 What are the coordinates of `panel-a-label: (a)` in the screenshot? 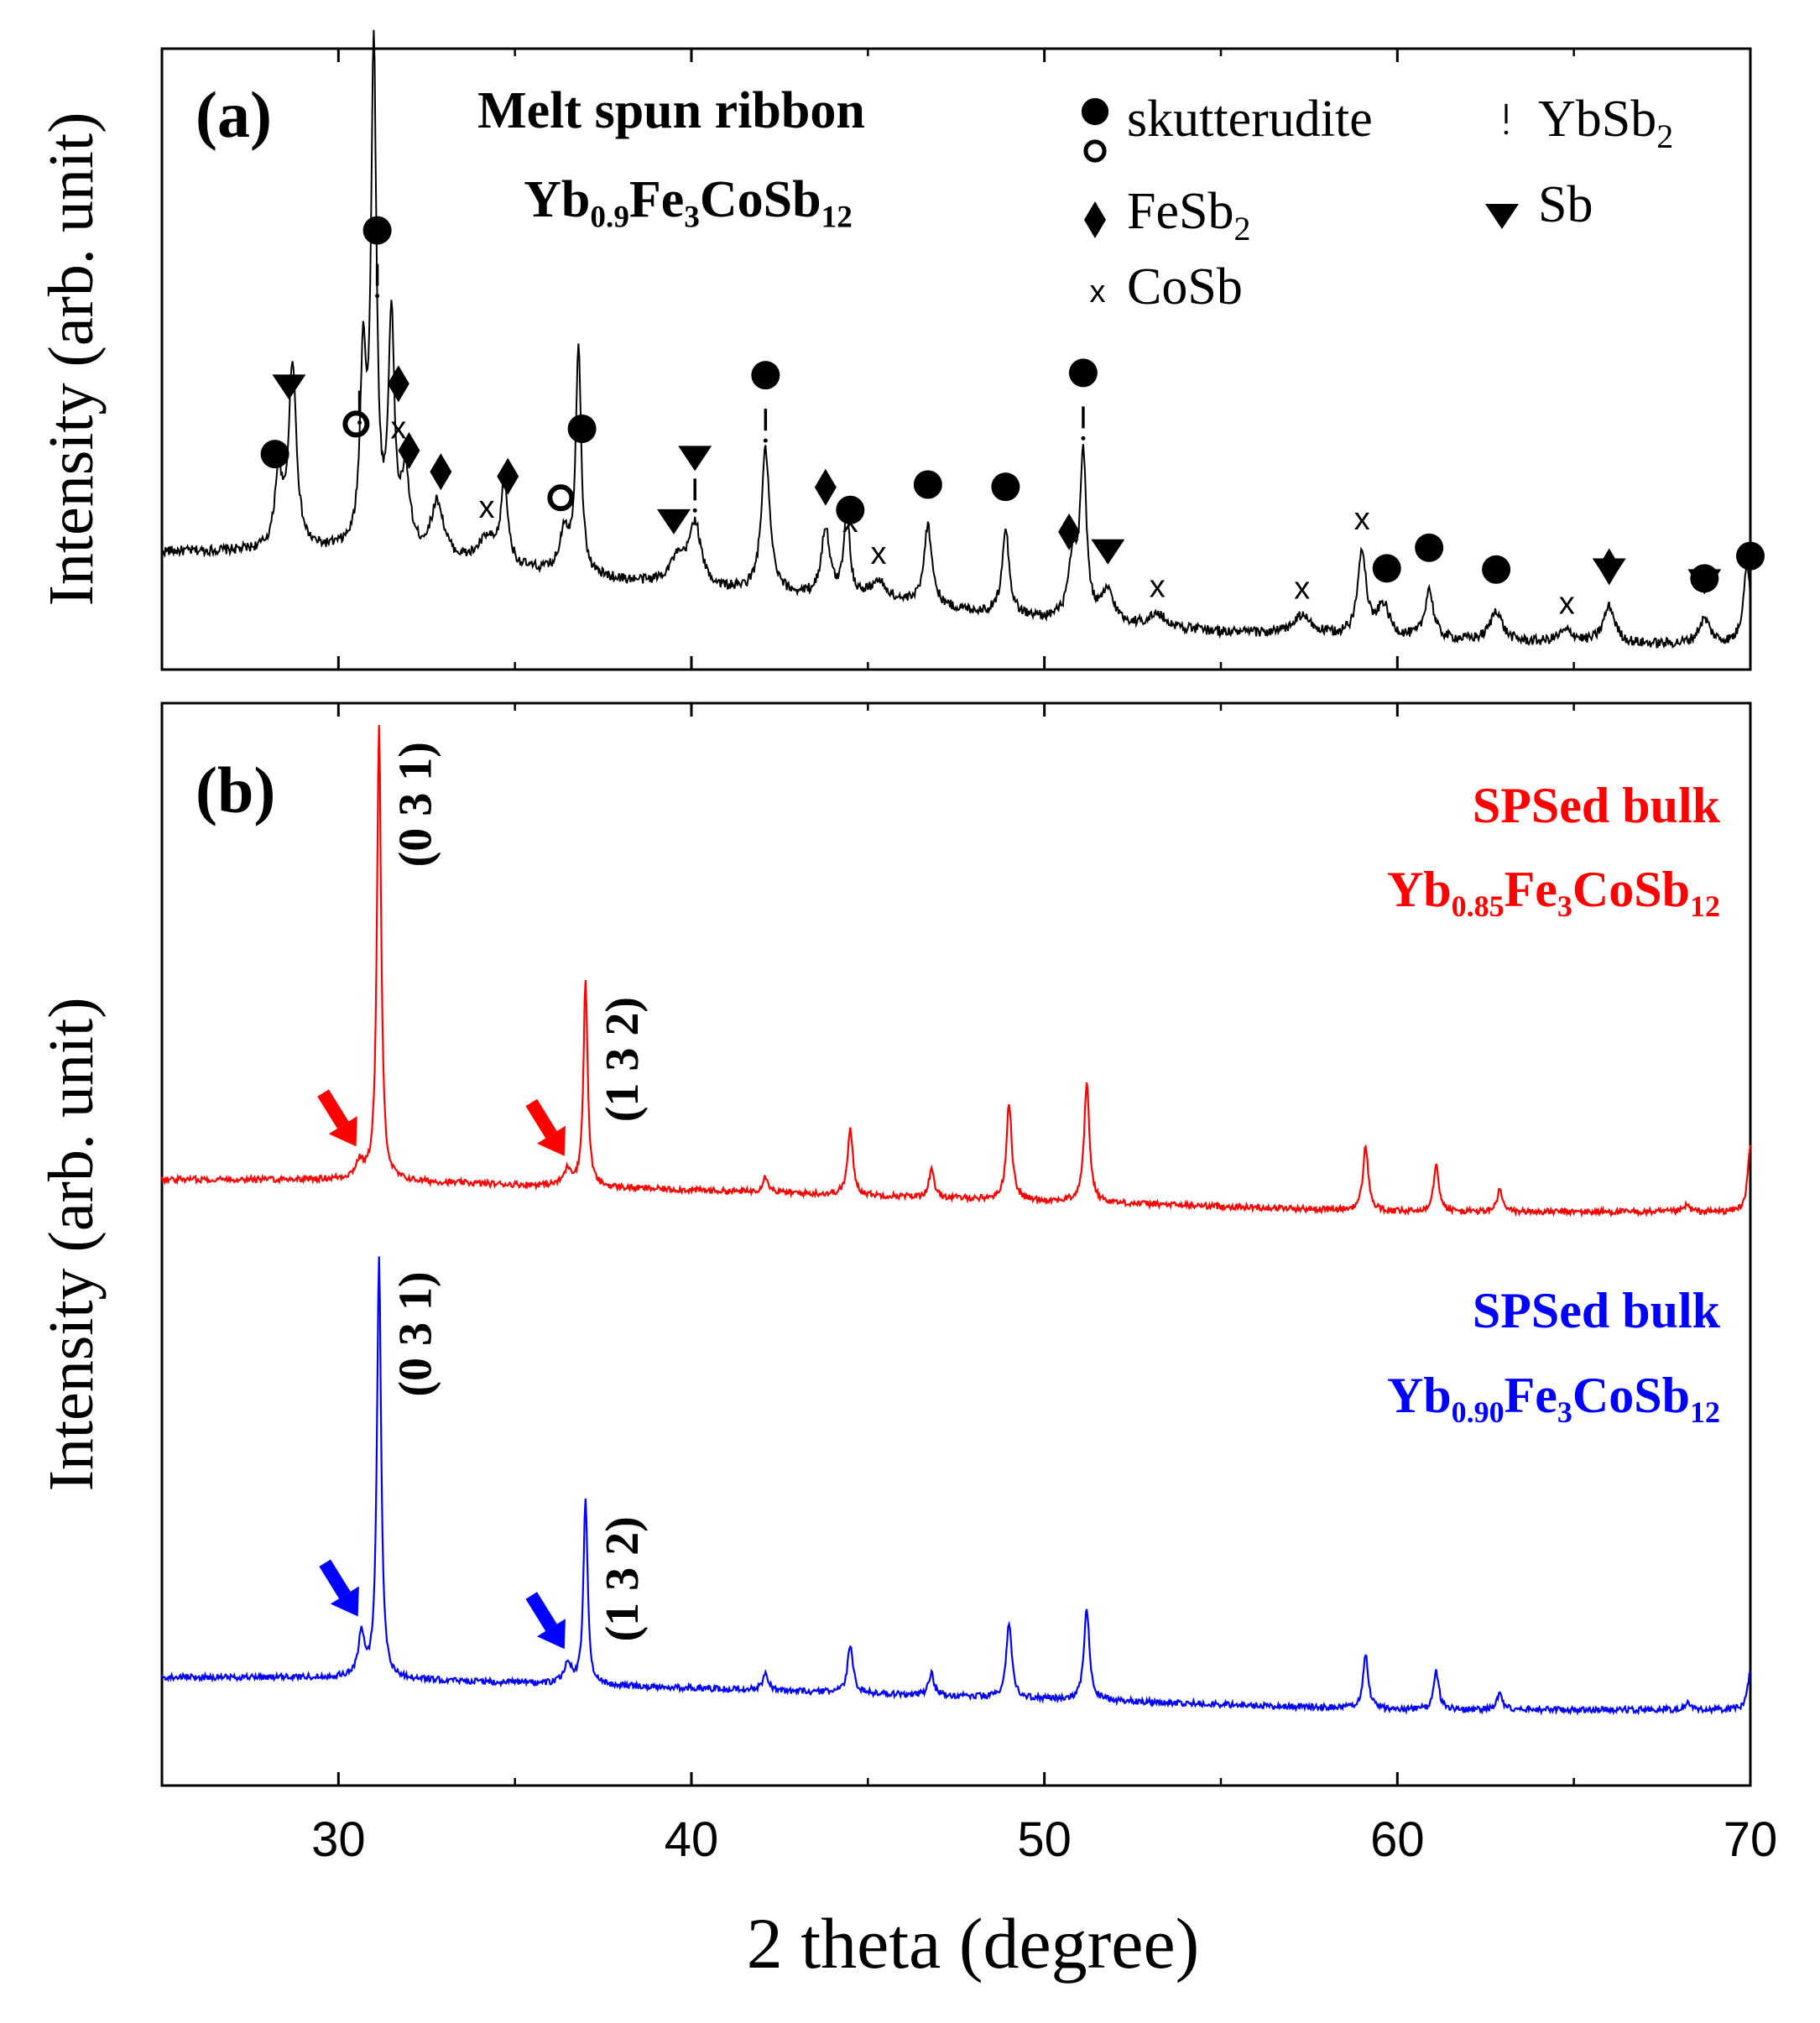 It's located at (234, 114).